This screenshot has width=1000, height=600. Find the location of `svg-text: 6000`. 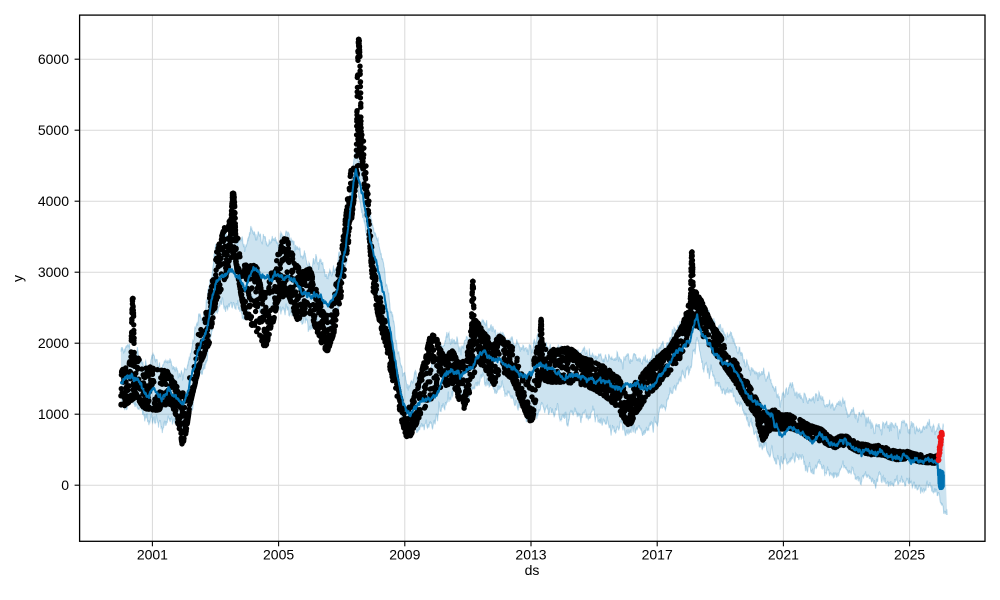

svg-text: 6000 is located at coordinates (53, 59).